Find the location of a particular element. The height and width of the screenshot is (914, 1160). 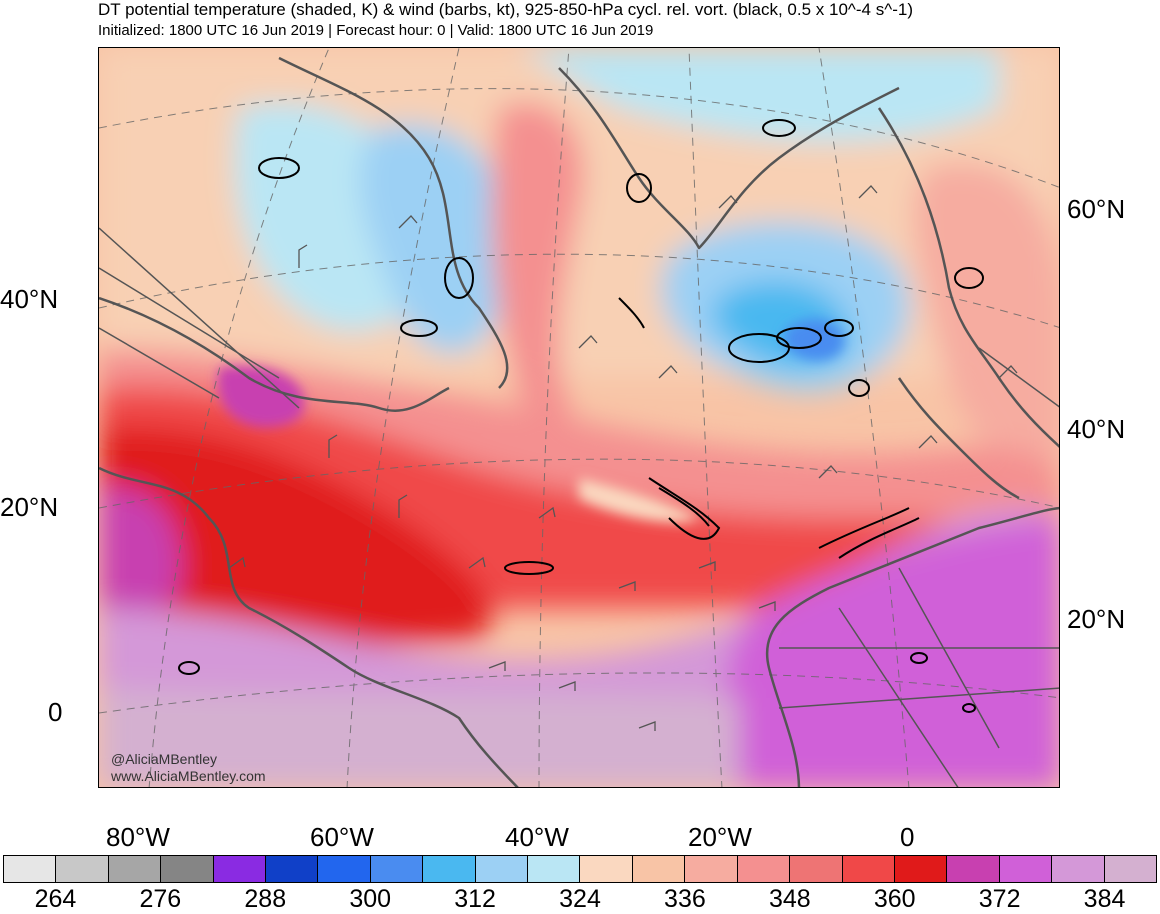

colorbar-tick-label: 372 is located at coordinates (999, 899).